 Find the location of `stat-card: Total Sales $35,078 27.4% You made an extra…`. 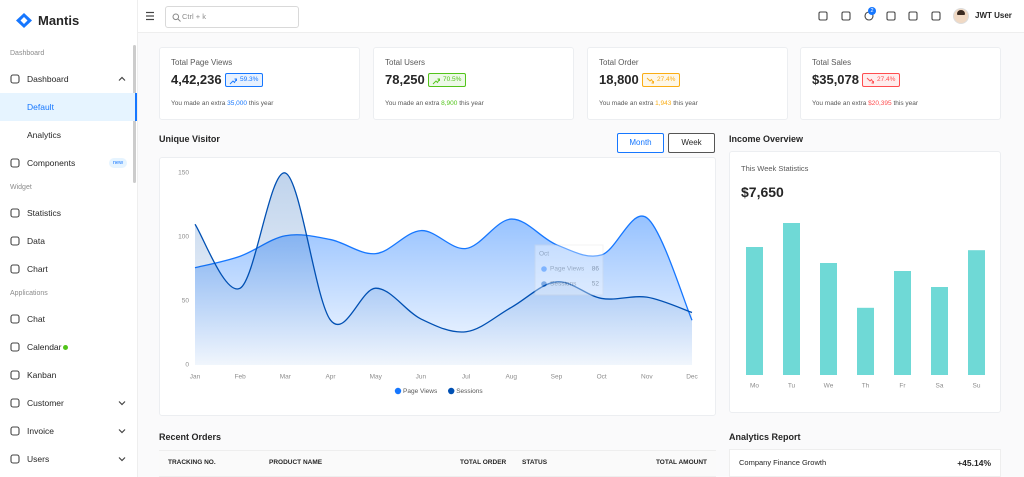

stat-card: Total Sales $35,078 27.4% You made an extra… is located at coordinates (900, 83).